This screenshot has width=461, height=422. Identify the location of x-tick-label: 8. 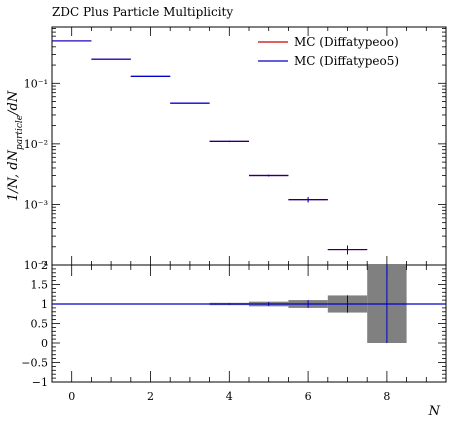
(386, 396).